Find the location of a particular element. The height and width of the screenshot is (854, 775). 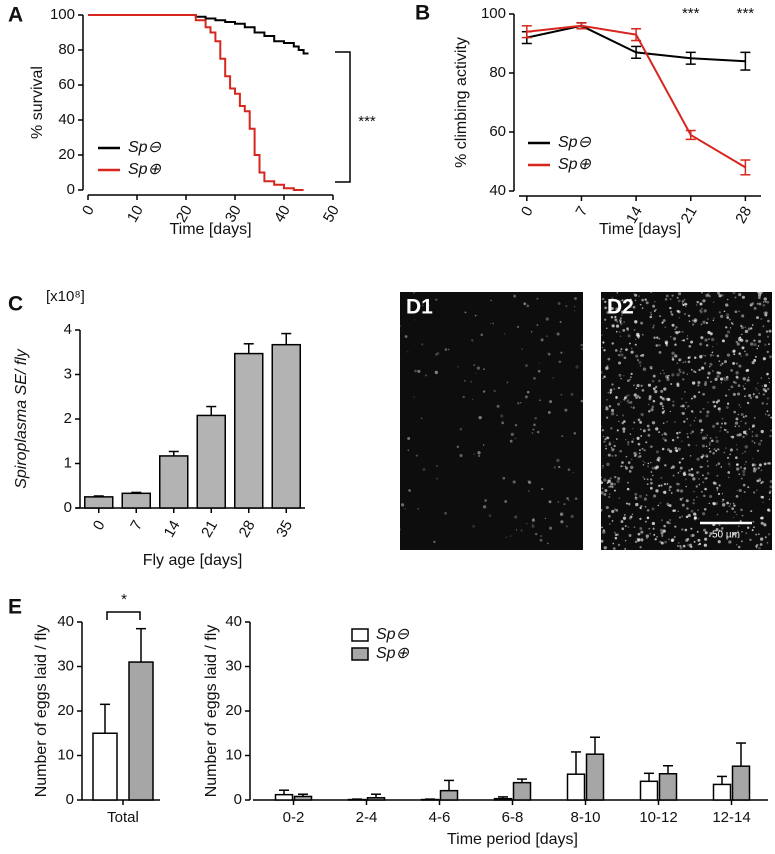

x-tick-label: 10 is located at coordinates (135, 213).